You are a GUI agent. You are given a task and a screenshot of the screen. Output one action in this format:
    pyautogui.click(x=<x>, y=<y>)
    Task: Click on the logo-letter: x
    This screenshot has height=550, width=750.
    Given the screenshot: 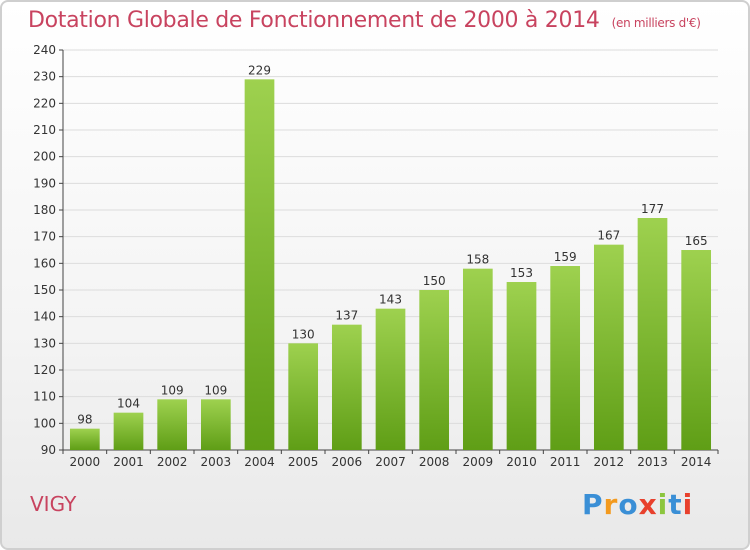 What is the action you would take?
    pyautogui.click(x=648, y=504)
    